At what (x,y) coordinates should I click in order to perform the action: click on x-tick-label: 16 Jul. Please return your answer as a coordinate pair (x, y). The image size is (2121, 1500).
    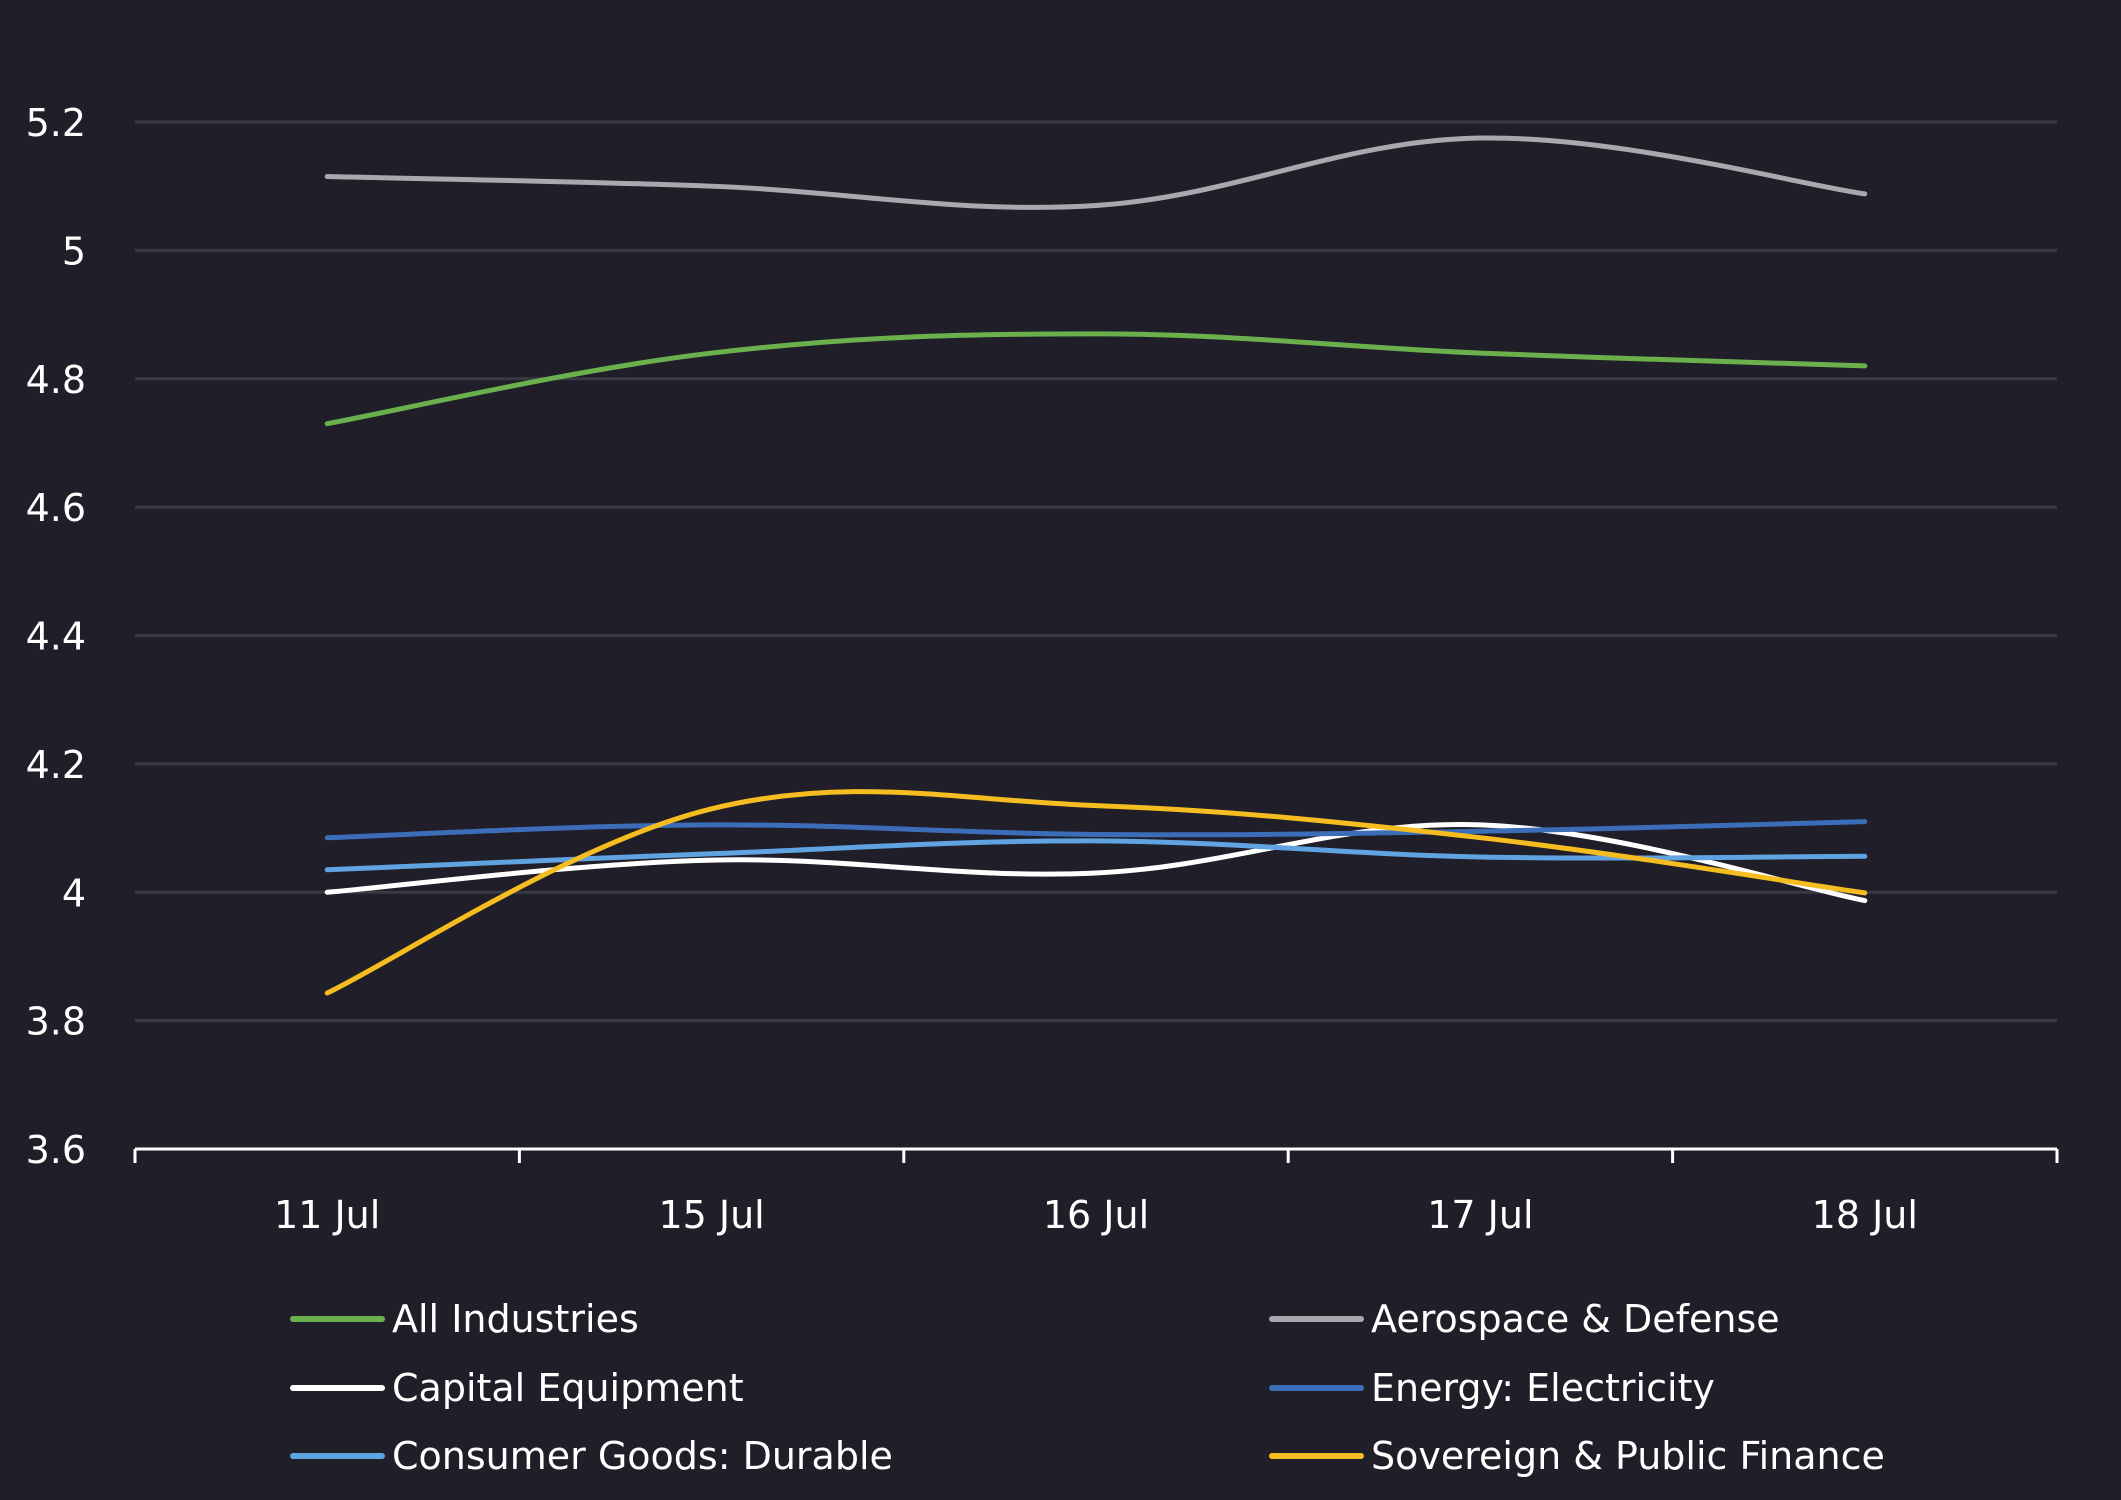
    Looking at the image, I should click on (1096, 1215).